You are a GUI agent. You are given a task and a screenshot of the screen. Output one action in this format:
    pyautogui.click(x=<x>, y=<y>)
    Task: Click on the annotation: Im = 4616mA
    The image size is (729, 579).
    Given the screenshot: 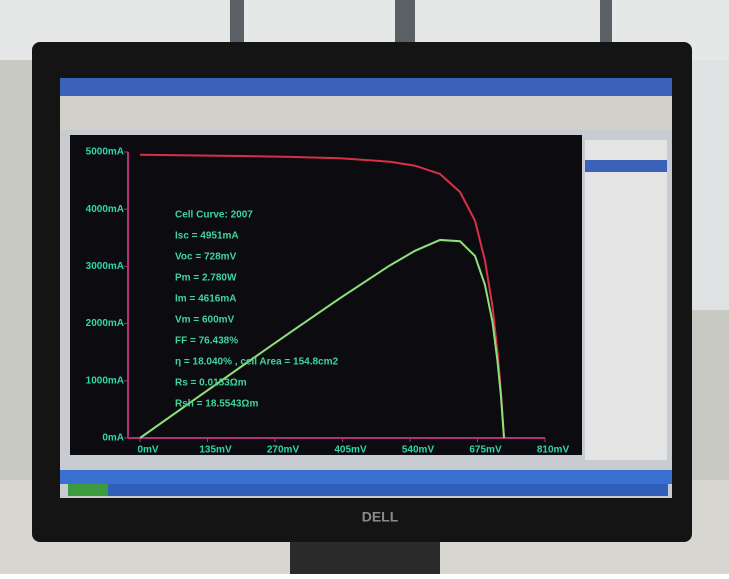 What is the action you would take?
    pyautogui.click(x=205, y=299)
    